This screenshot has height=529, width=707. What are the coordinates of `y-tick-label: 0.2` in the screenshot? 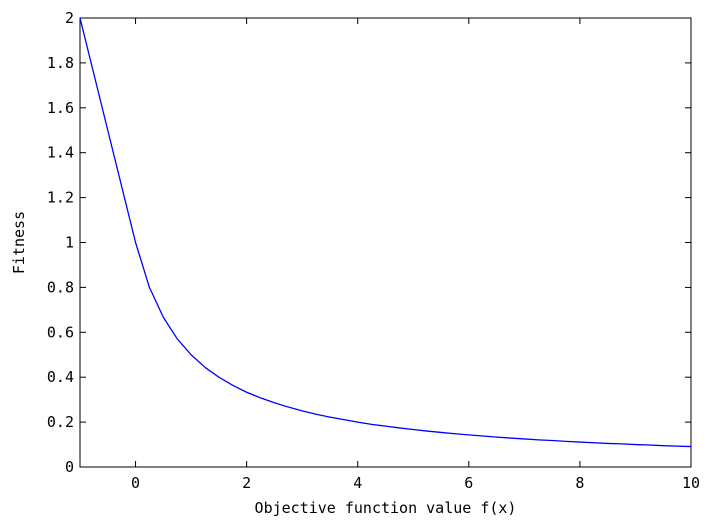 It's located at (60, 422).